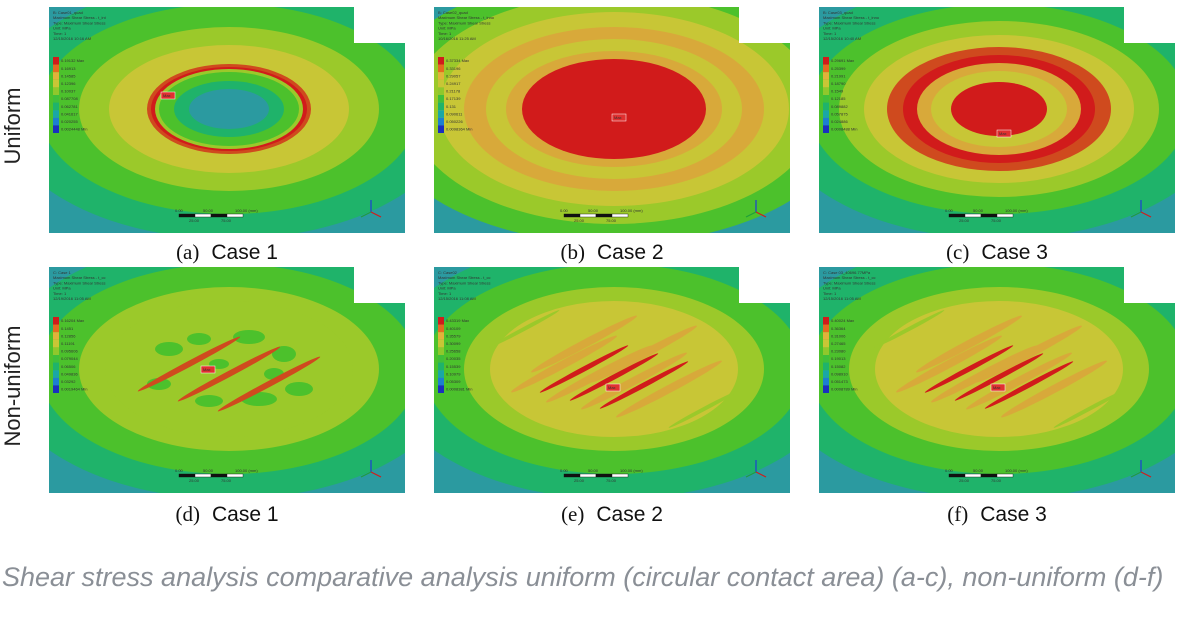 This screenshot has width=1195, height=642. What do you see at coordinates (573, 514) in the screenshot?
I see `panel-letter: (e)` at bounding box center [573, 514].